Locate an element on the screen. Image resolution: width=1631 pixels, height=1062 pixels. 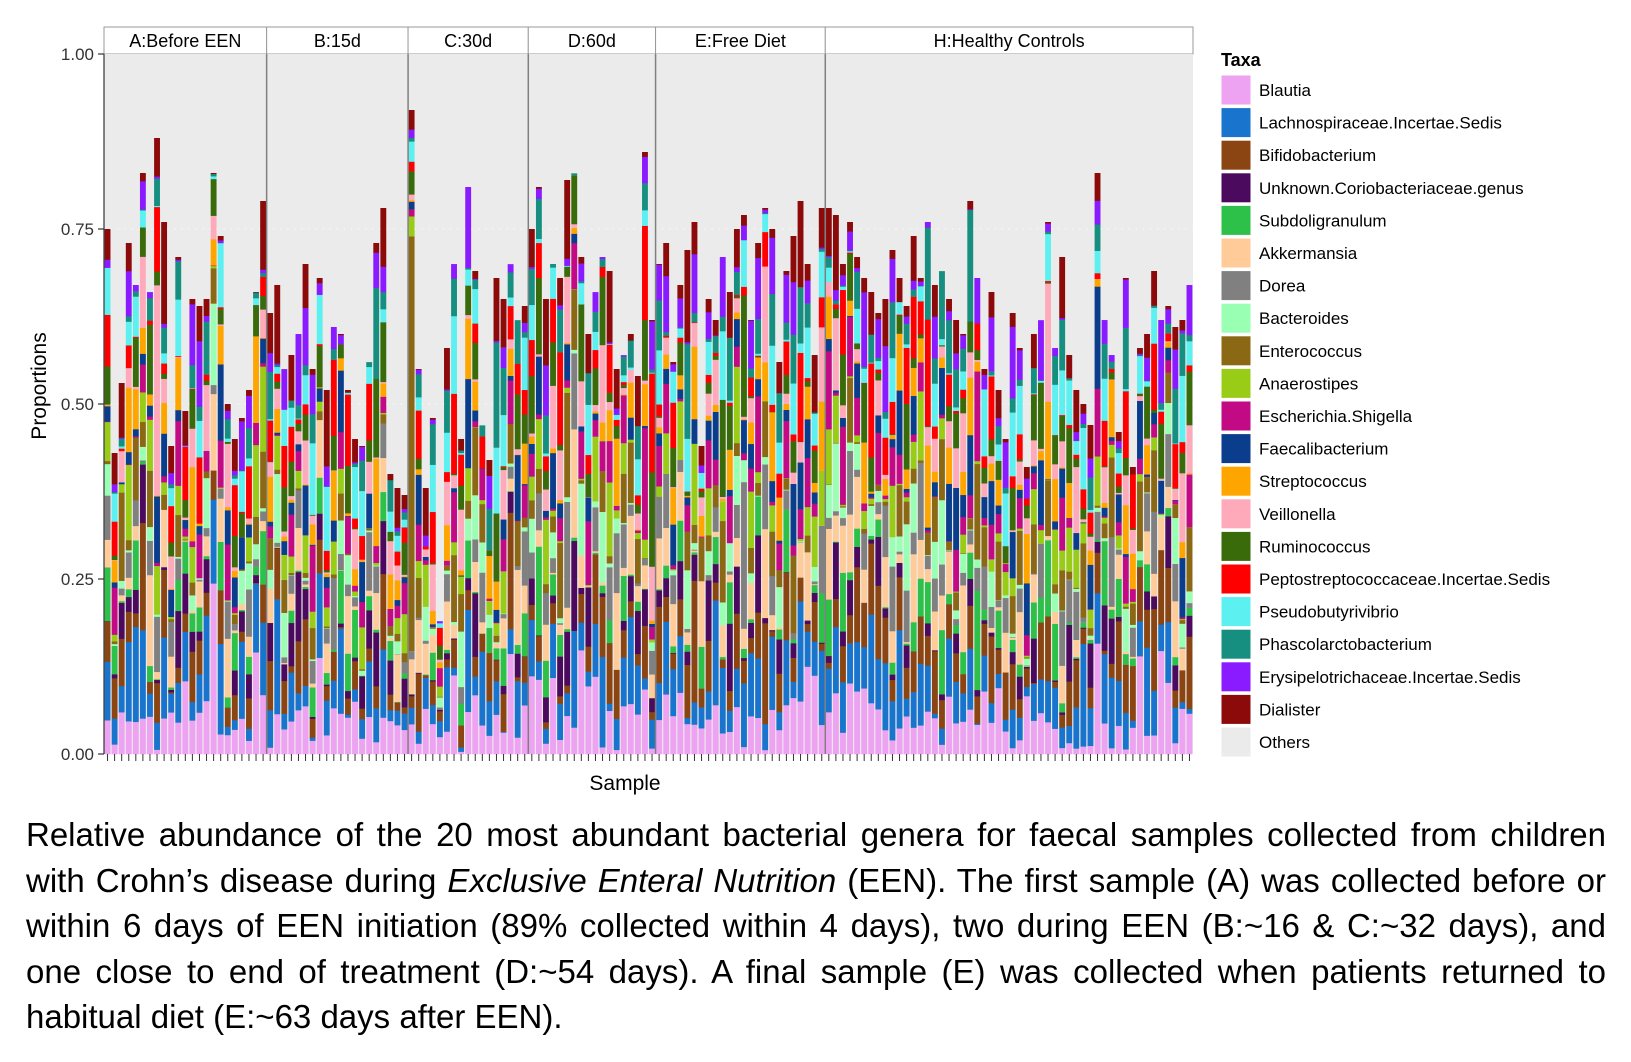
legend-label: Others is located at coordinates (1284, 742).